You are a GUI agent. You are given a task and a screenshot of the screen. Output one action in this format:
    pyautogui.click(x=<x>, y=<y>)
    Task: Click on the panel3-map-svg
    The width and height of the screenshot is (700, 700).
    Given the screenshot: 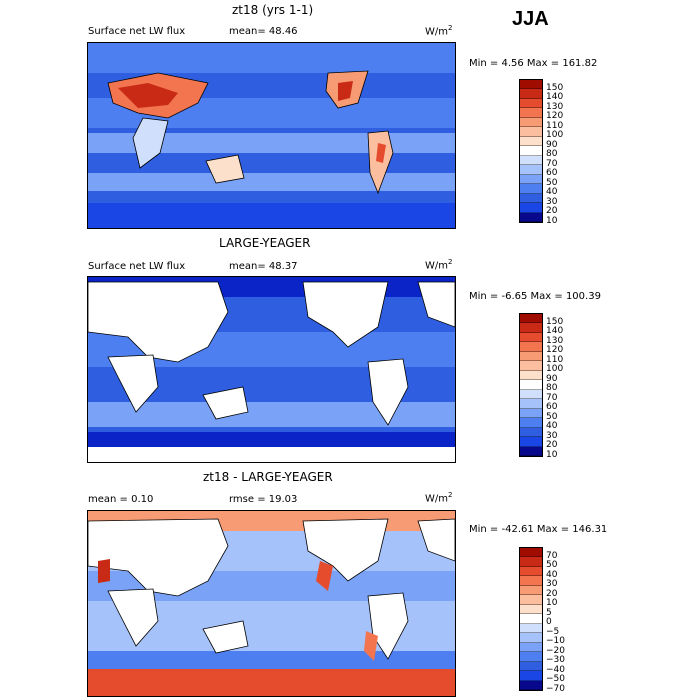 What is the action you would take?
    pyautogui.click(x=271, y=603)
    